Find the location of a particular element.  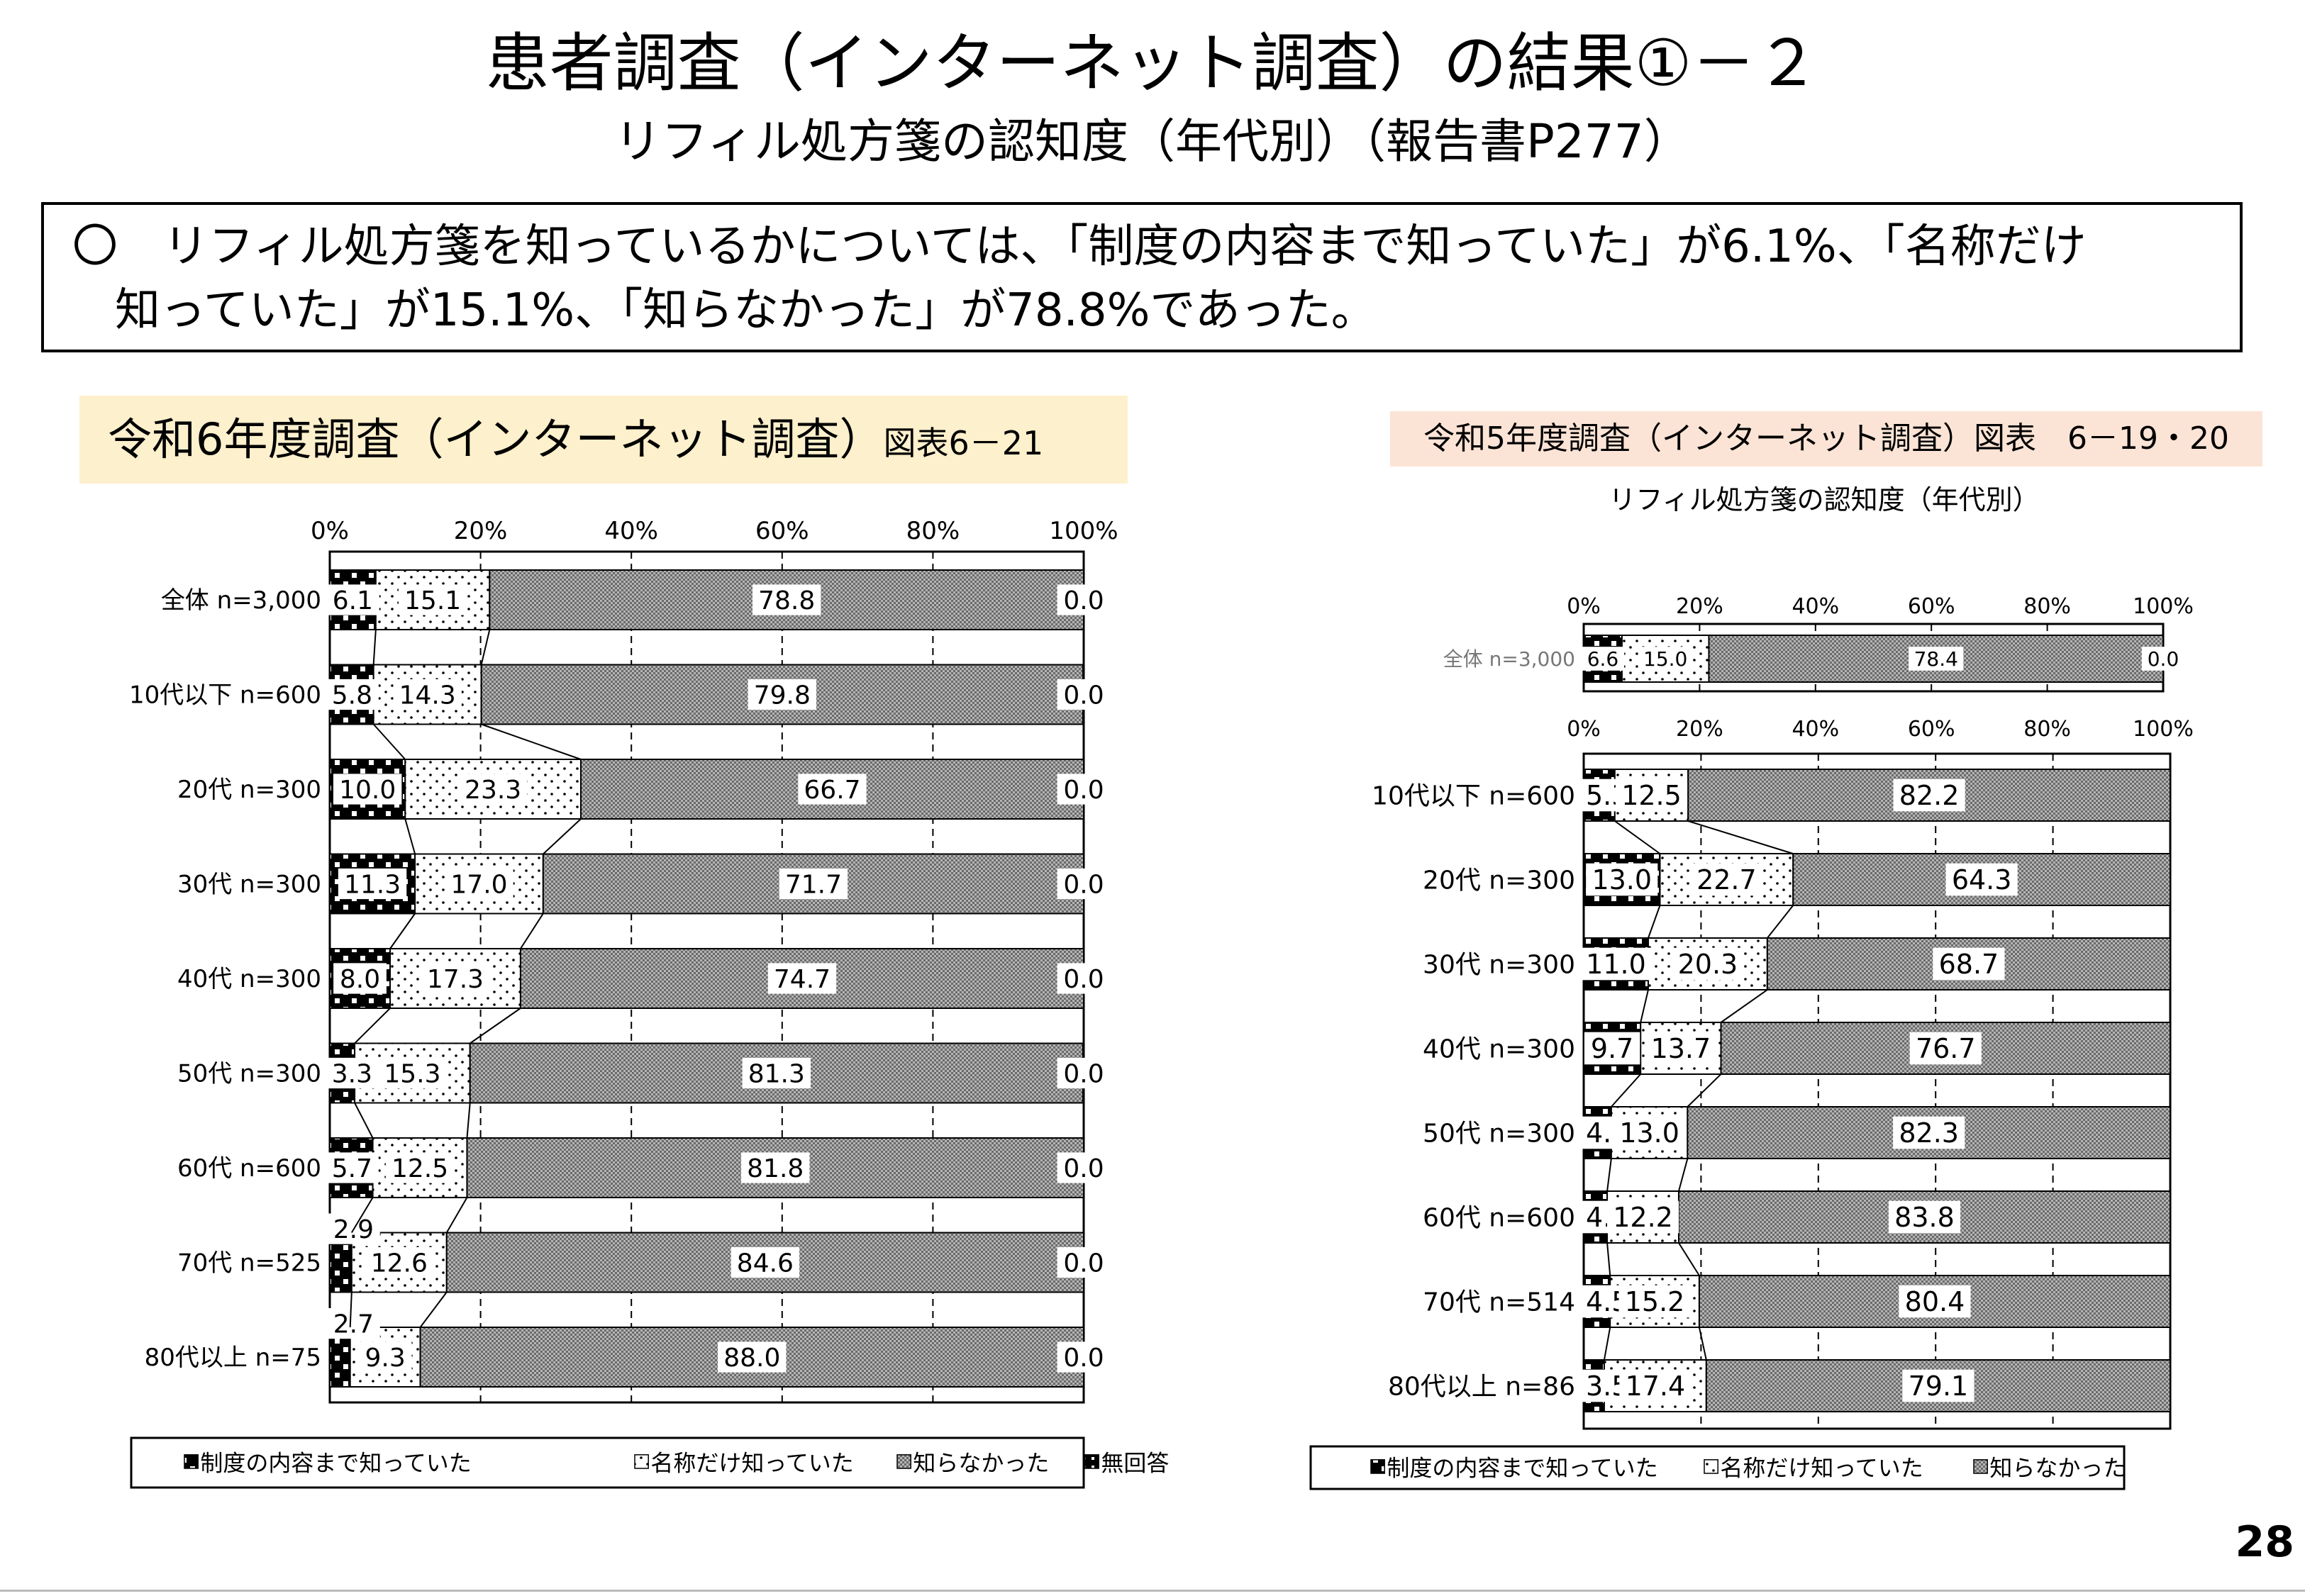

chart3-data-label: 83.8 is located at coordinates (1924, 1217).